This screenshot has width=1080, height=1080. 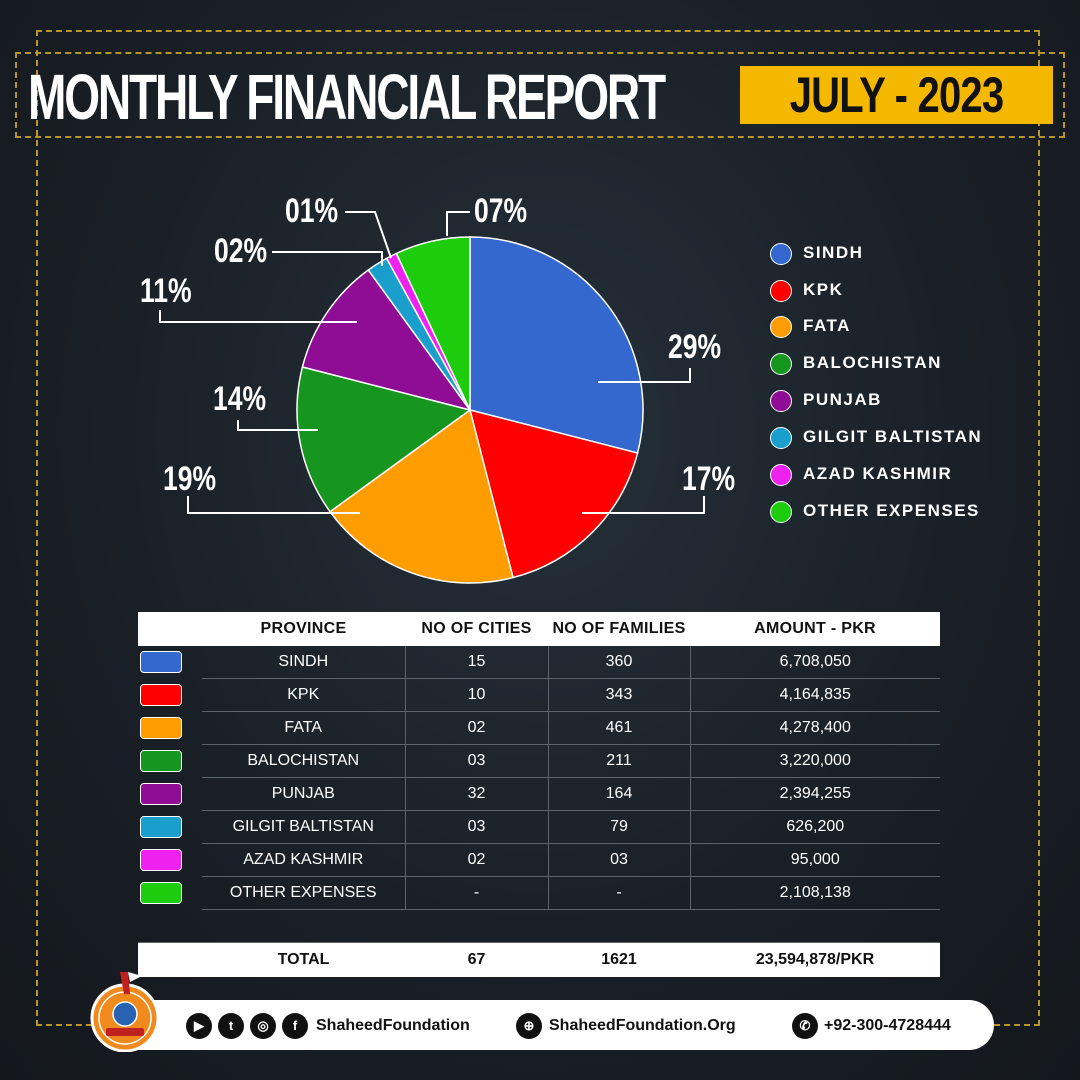 What do you see at coordinates (303, 728) in the screenshot?
I see `cell-province: FATA` at bounding box center [303, 728].